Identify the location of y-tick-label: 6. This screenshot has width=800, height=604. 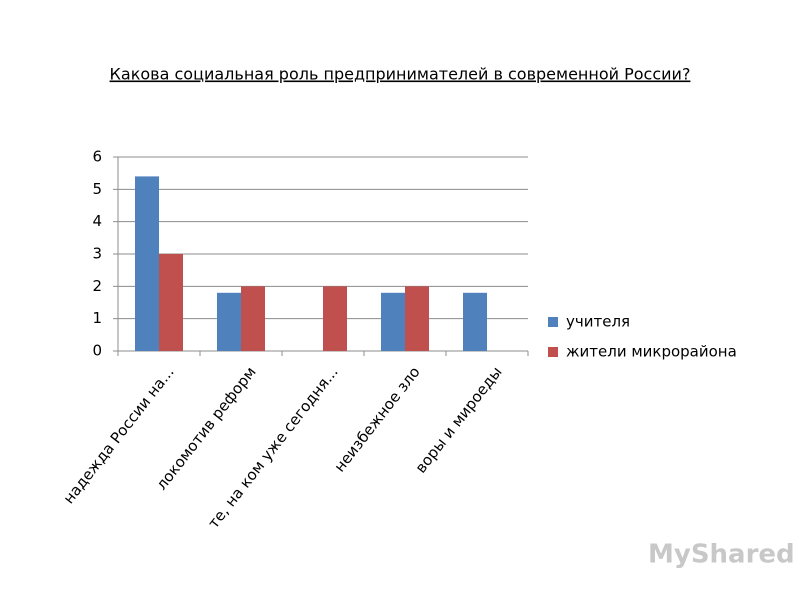
(97, 157).